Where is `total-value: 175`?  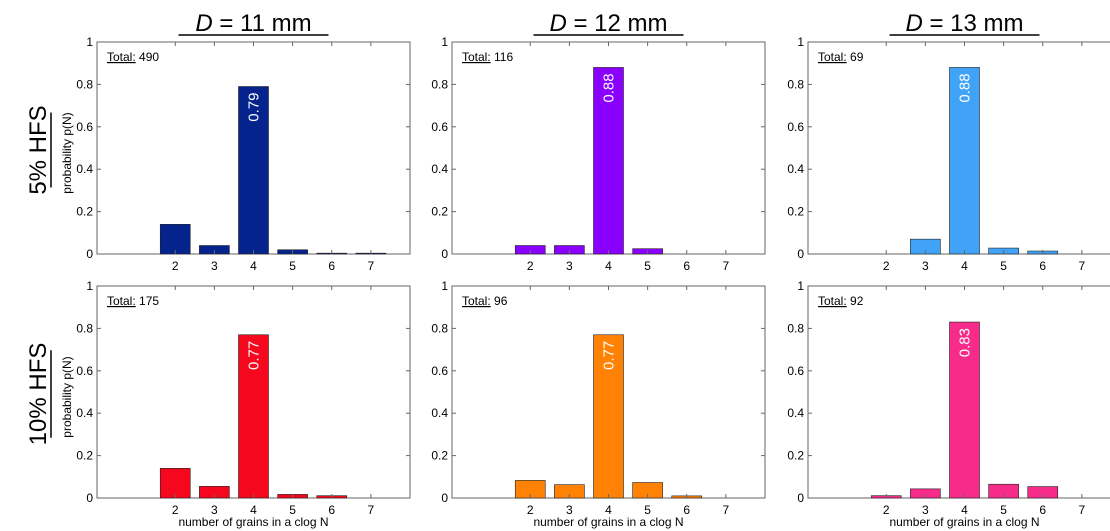 total-value: 175 is located at coordinates (148, 301).